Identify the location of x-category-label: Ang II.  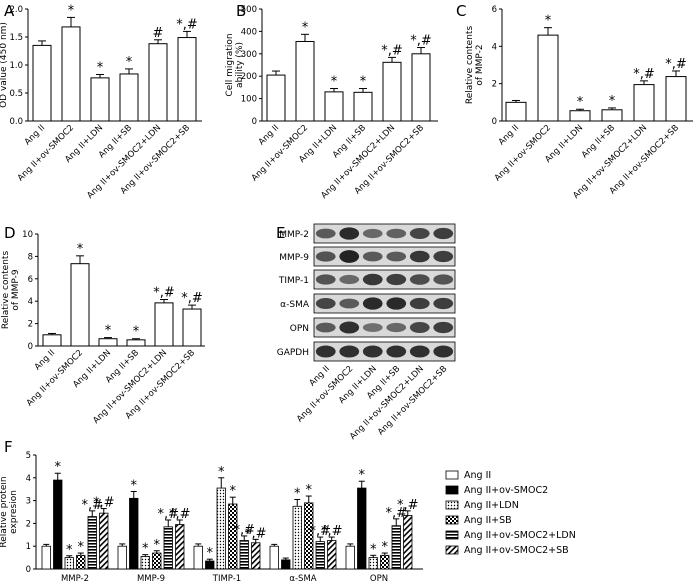
(45, 360).